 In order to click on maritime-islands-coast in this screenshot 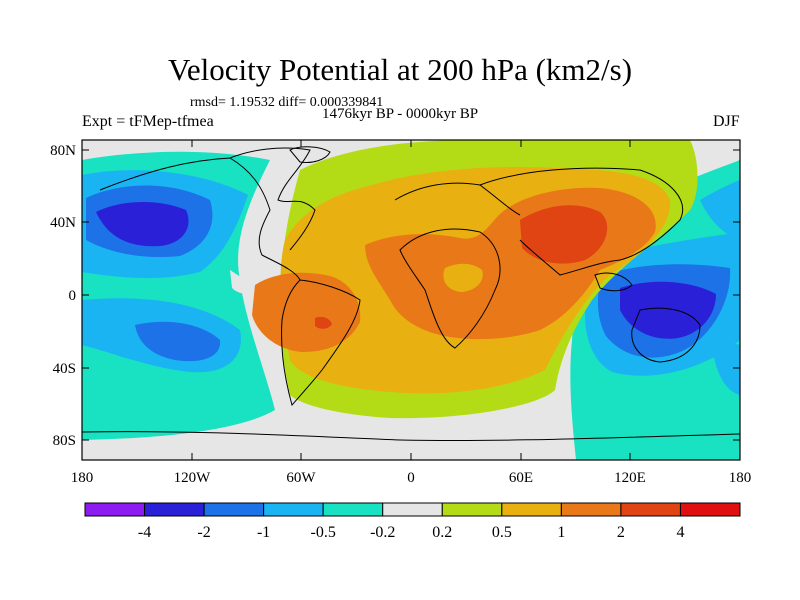, I will do `click(613, 282)`.